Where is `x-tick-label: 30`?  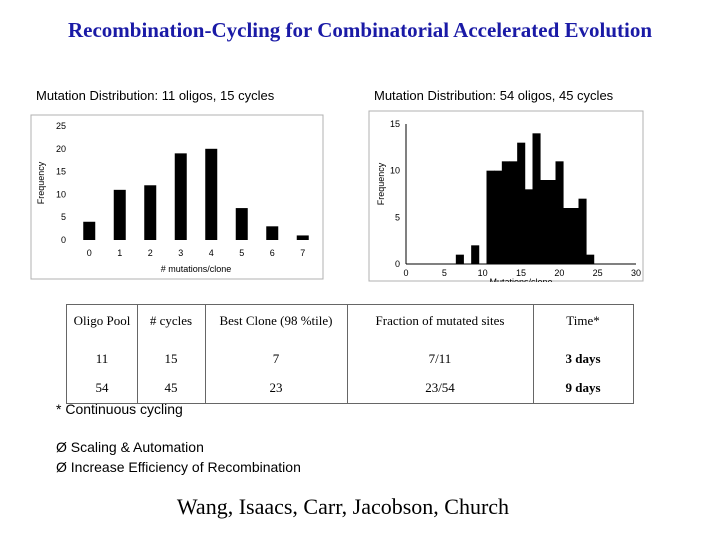 x-tick-label: 30 is located at coordinates (636, 273).